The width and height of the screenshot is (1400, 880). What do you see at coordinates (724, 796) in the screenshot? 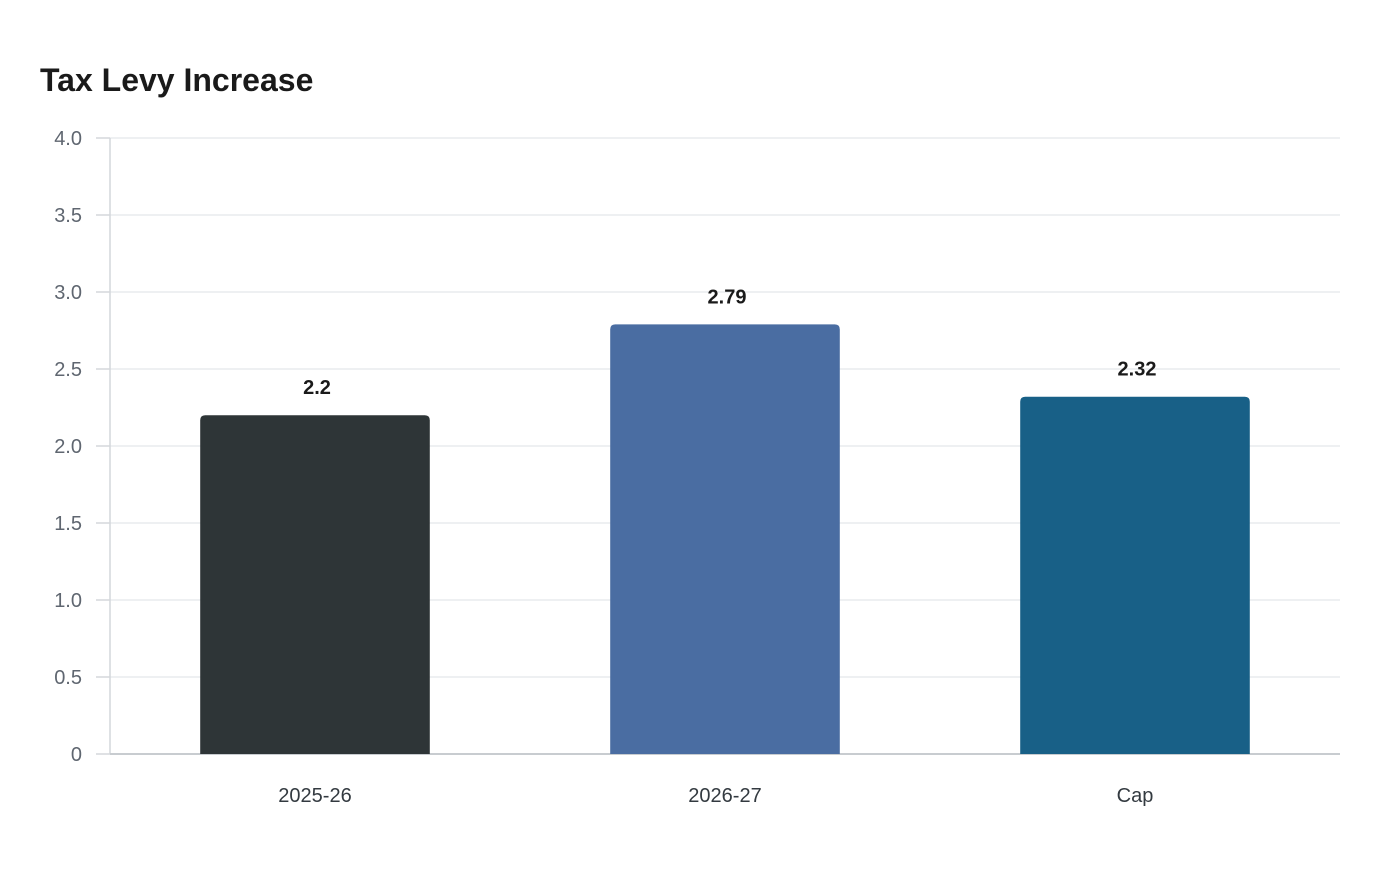
I see `x-tick-label: 2026-27` at bounding box center [724, 796].